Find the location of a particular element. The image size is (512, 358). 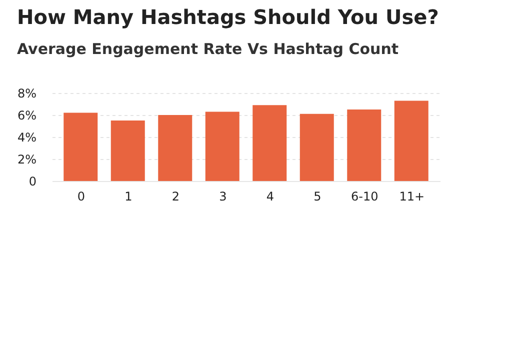

y-tick-label: 4% is located at coordinates (26, 137).